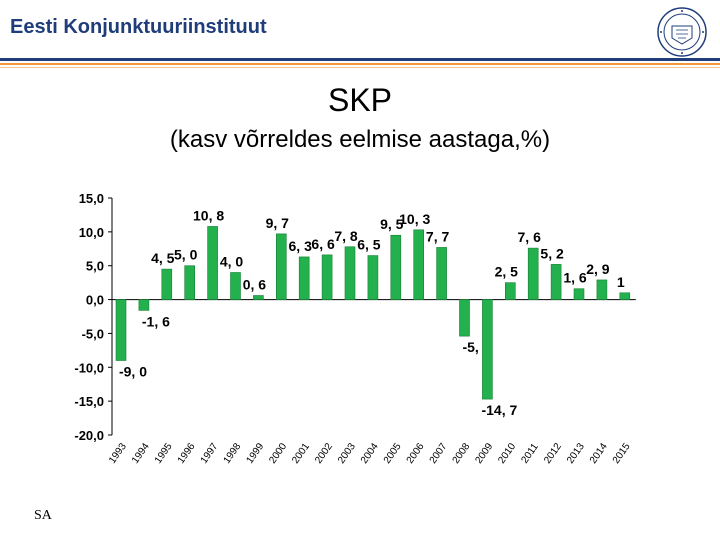  I want to click on y-tick-label: -10,0, so click(89, 367).